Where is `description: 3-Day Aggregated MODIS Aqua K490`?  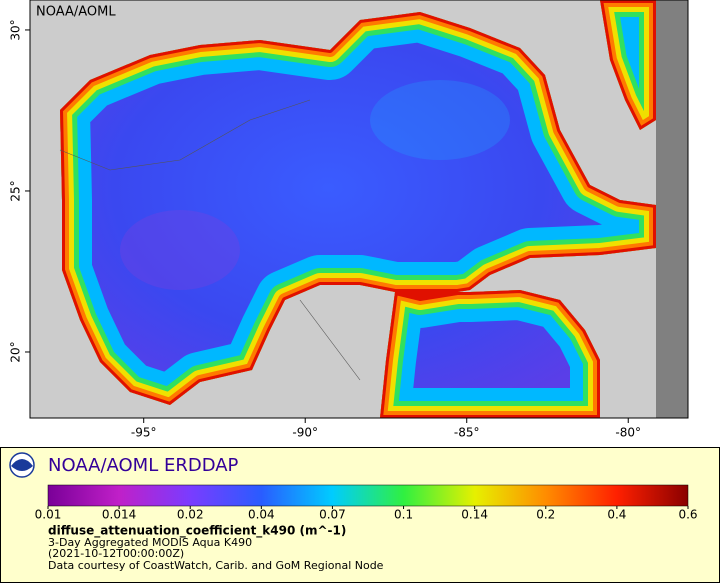
description: 3-Day Aggregated MODIS Aqua K490 is located at coordinates (150, 542).